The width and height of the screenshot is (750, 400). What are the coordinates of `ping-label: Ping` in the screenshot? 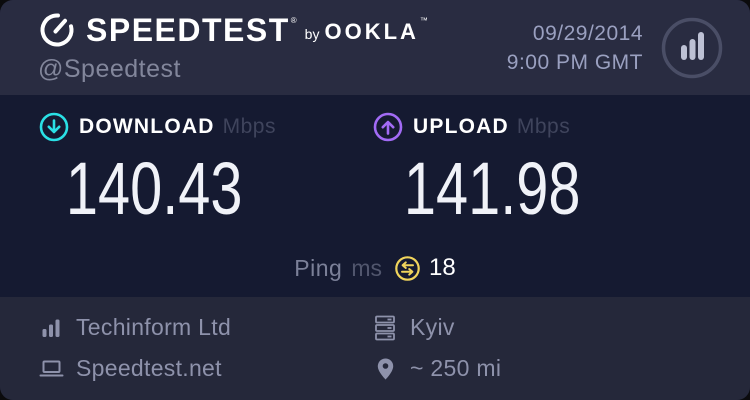 It's located at (318, 267).